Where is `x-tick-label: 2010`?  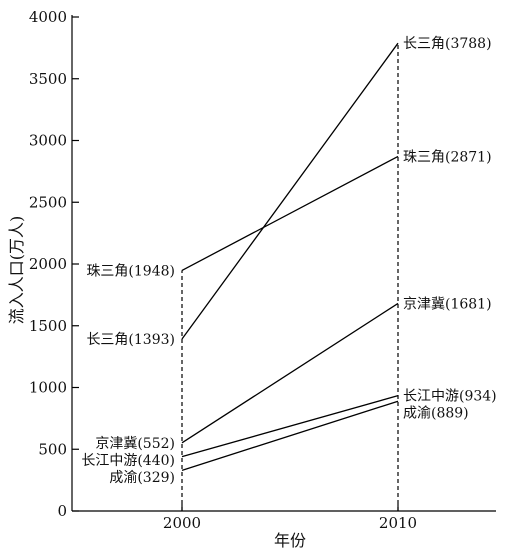 x-tick-label: 2010 is located at coordinates (398, 523).